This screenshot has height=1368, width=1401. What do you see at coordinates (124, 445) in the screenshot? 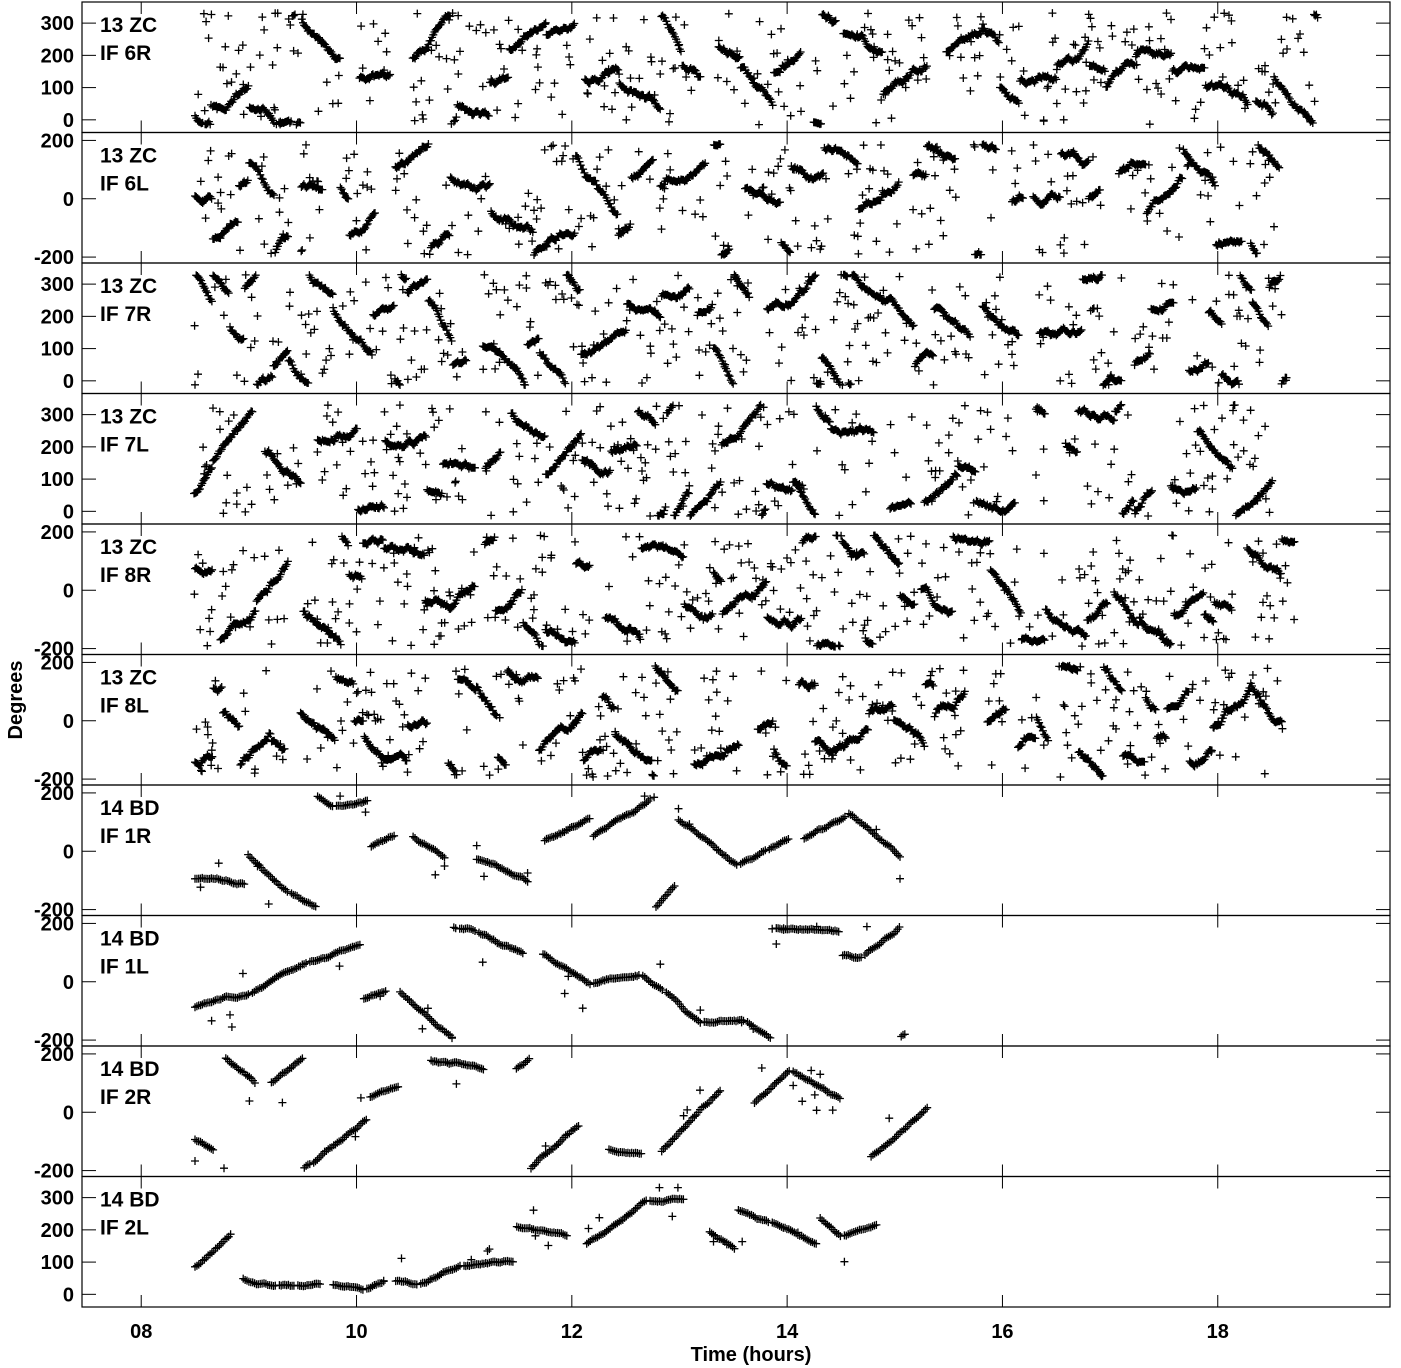
I see `panel-if-label: IF 7L` at bounding box center [124, 445].